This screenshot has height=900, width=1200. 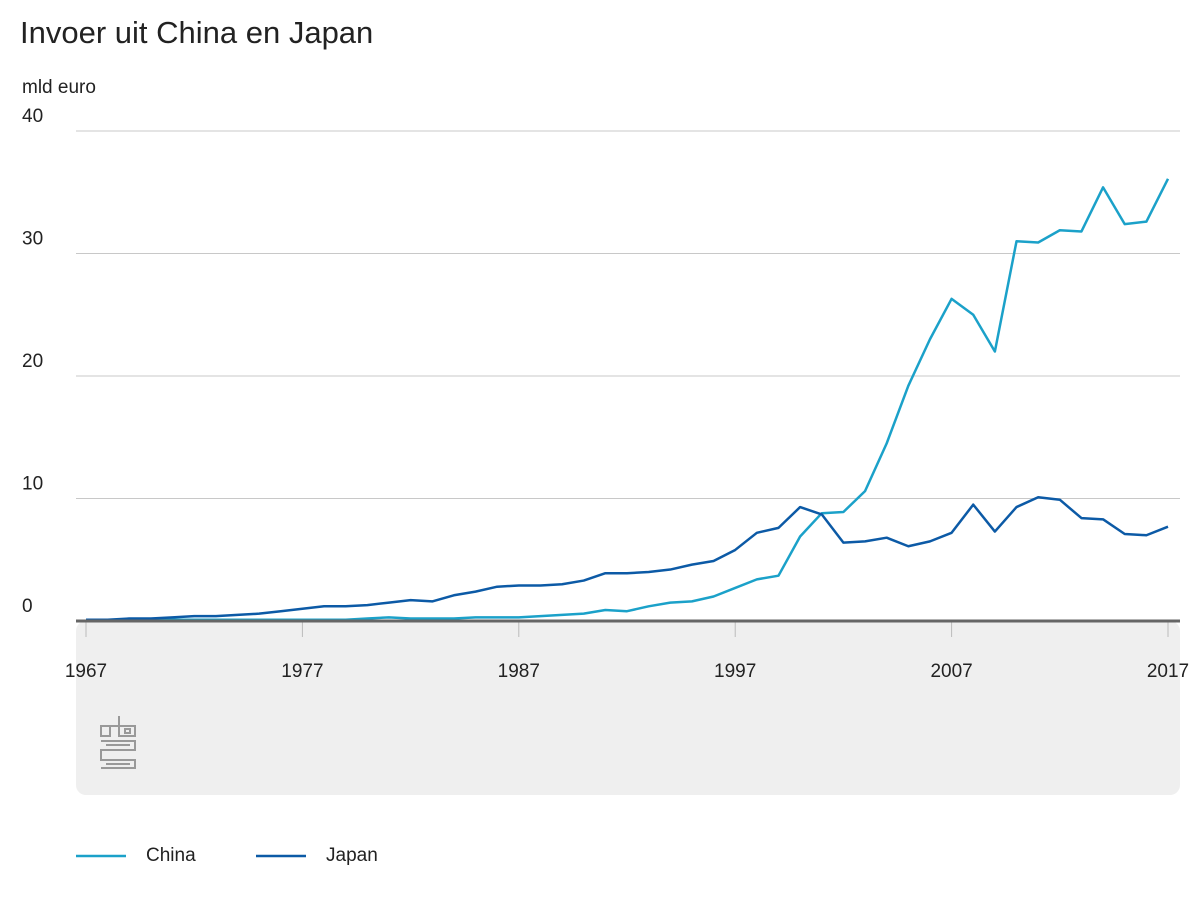 What do you see at coordinates (32, 484) in the screenshot?
I see `y-tick-label: 10` at bounding box center [32, 484].